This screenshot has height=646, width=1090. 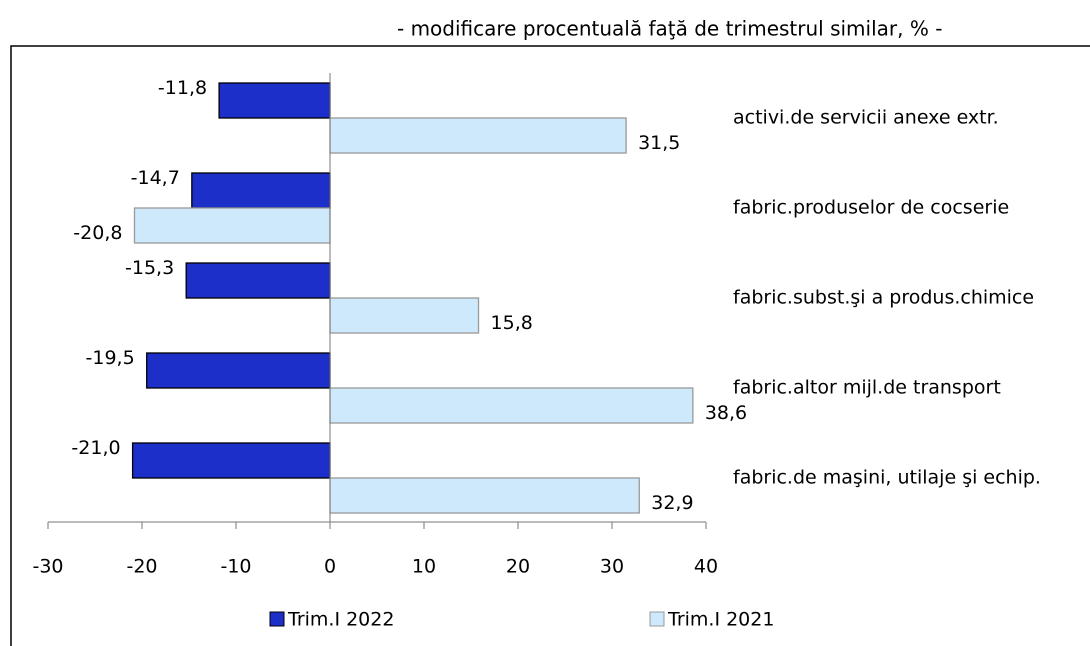 What do you see at coordinates (867, 388) in the screenshot?
I see `category-label: fabric.altor mijl.de transport` at bounding box center [867, 388].